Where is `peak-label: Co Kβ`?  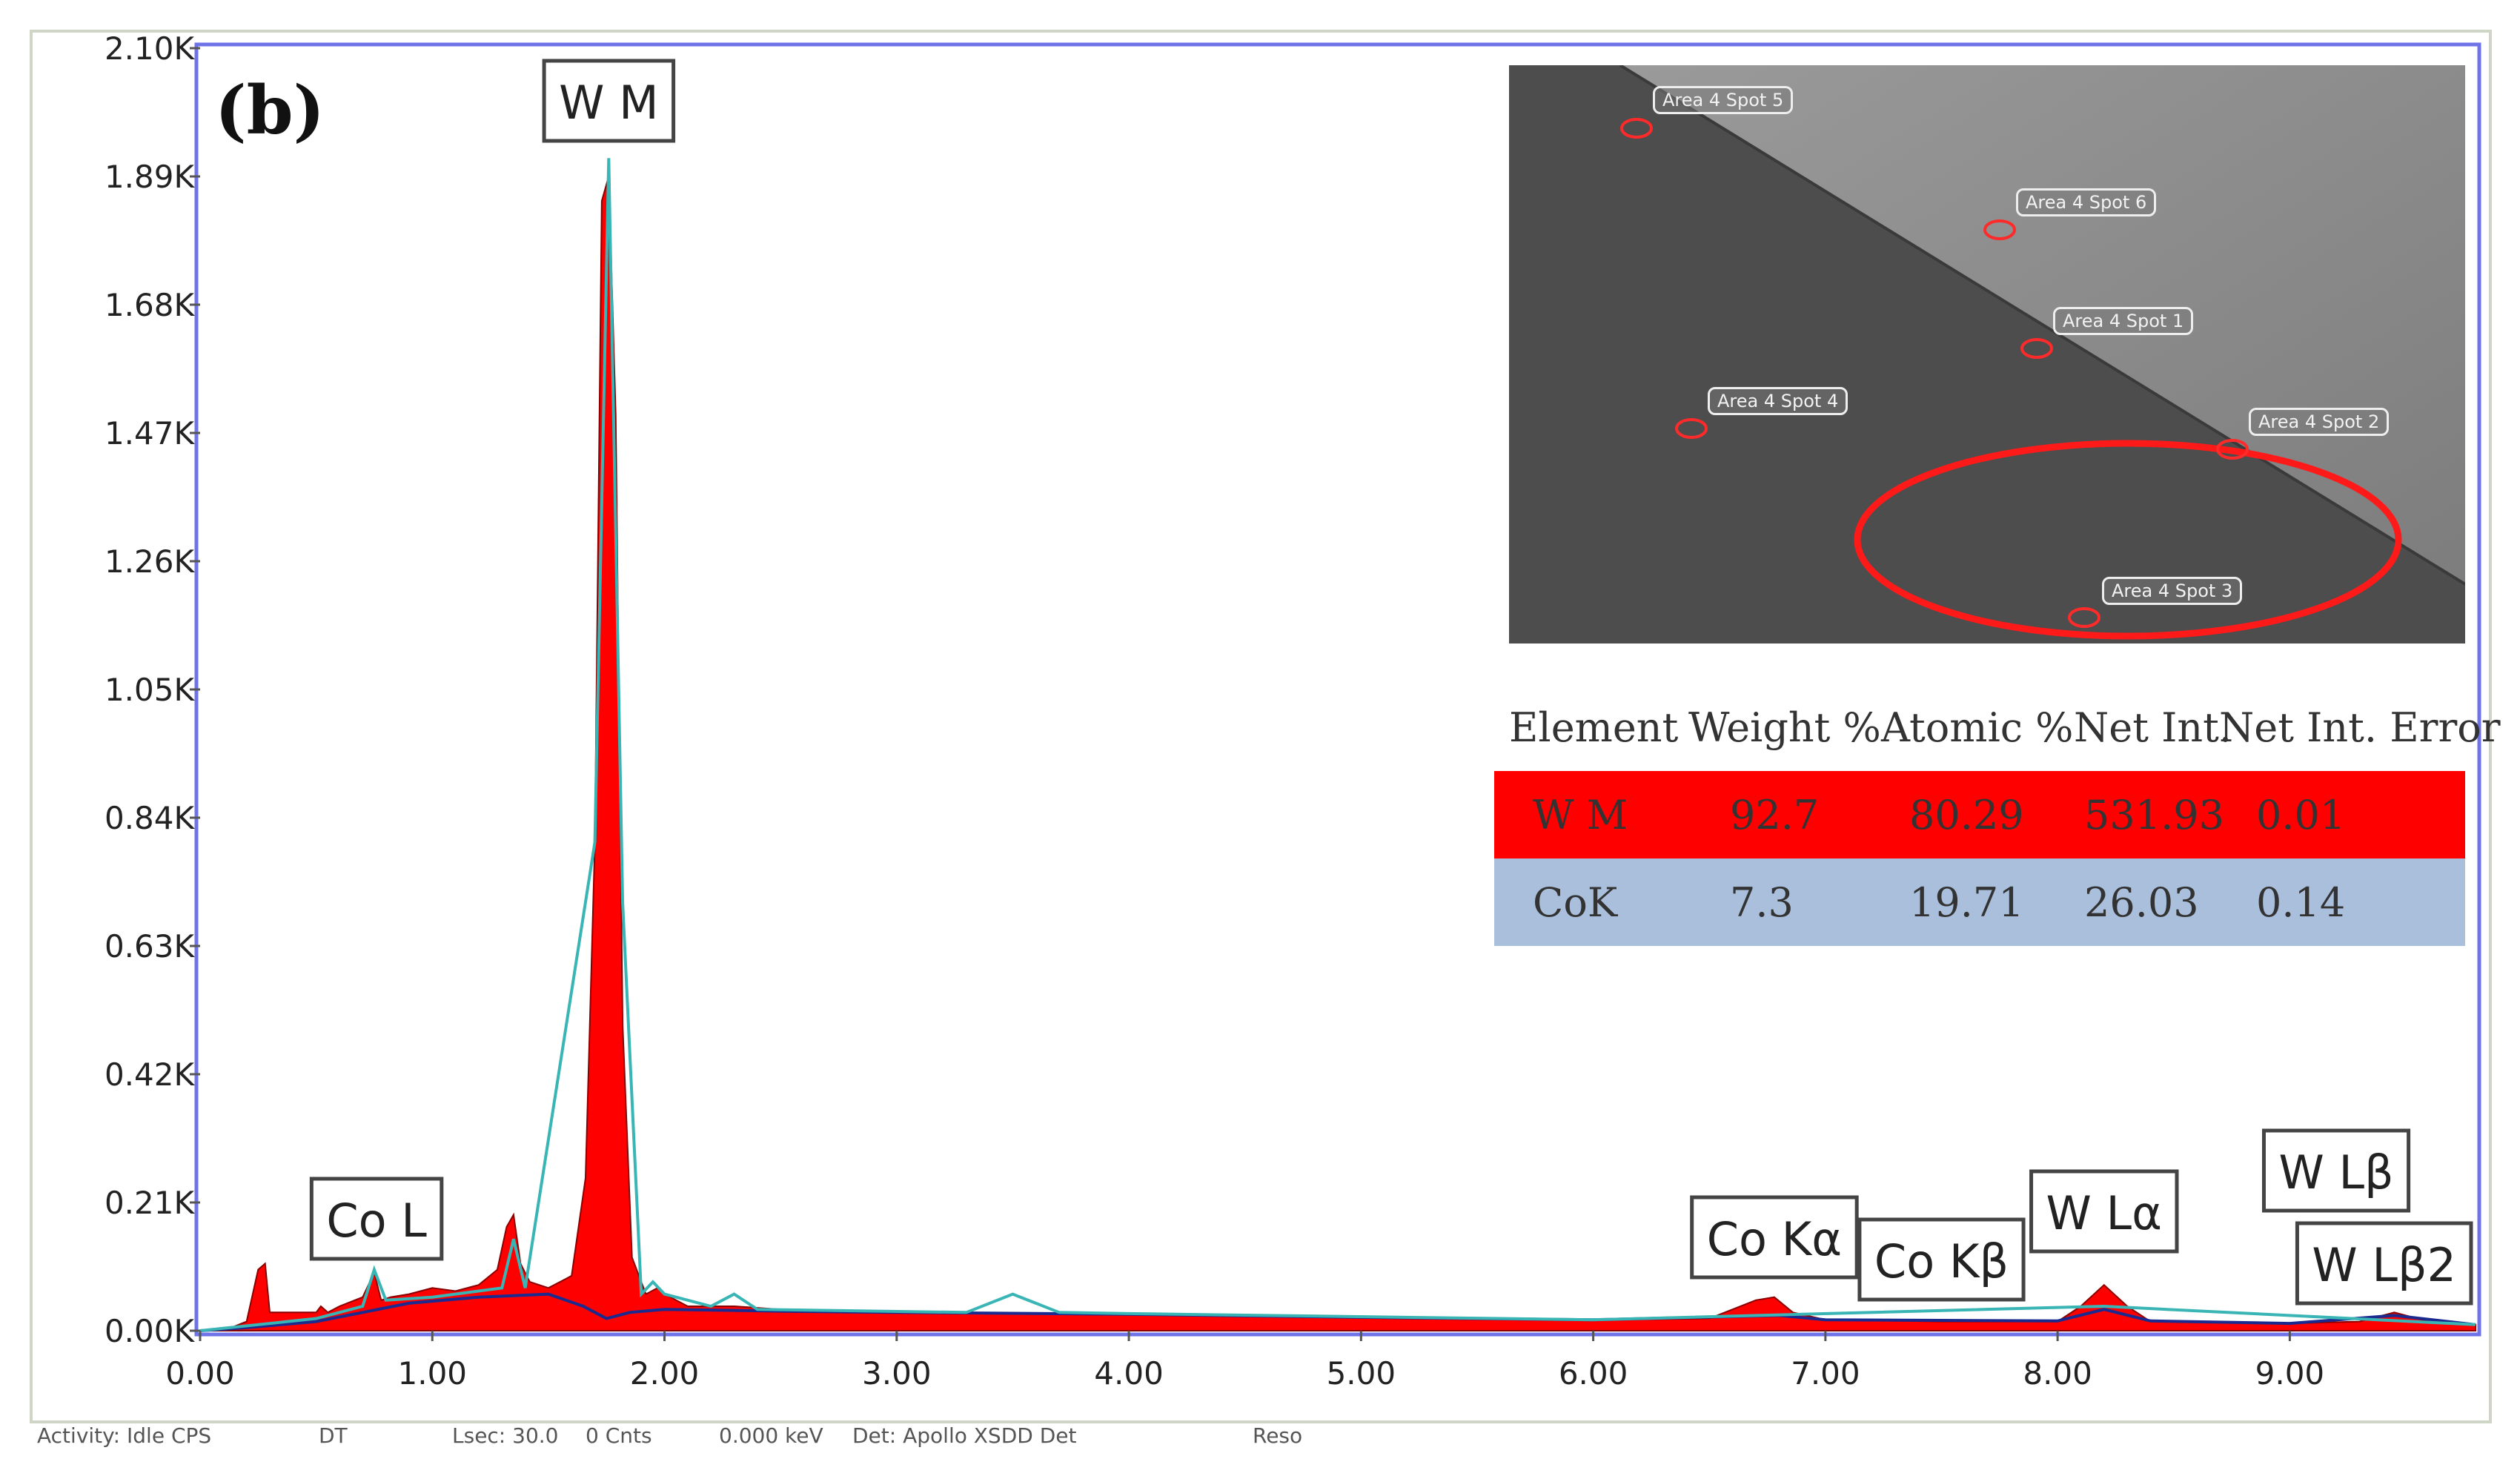
peak-label: Co Kβ is located at coordinates (1942, 1259).